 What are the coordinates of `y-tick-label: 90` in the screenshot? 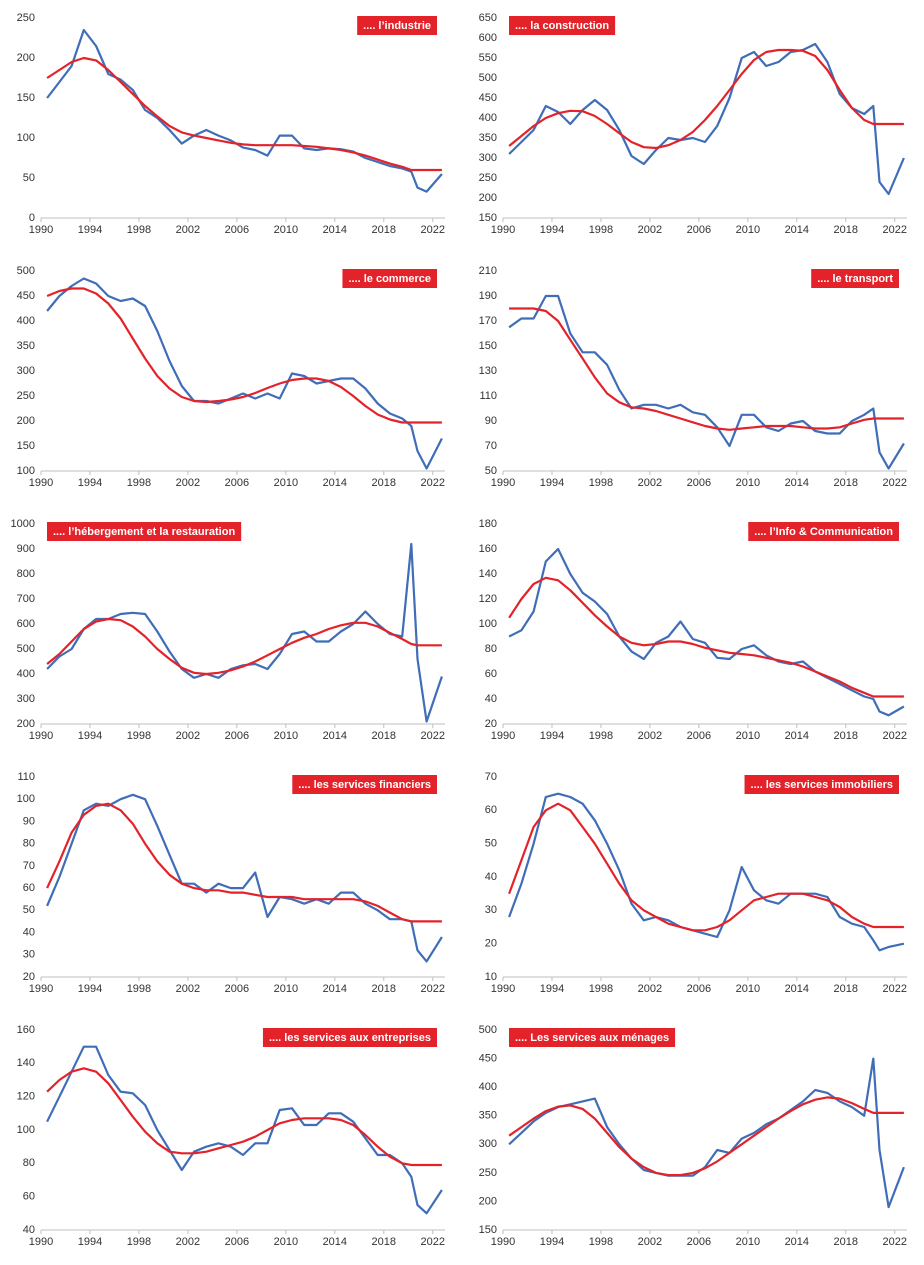 It's located at (491, 421).